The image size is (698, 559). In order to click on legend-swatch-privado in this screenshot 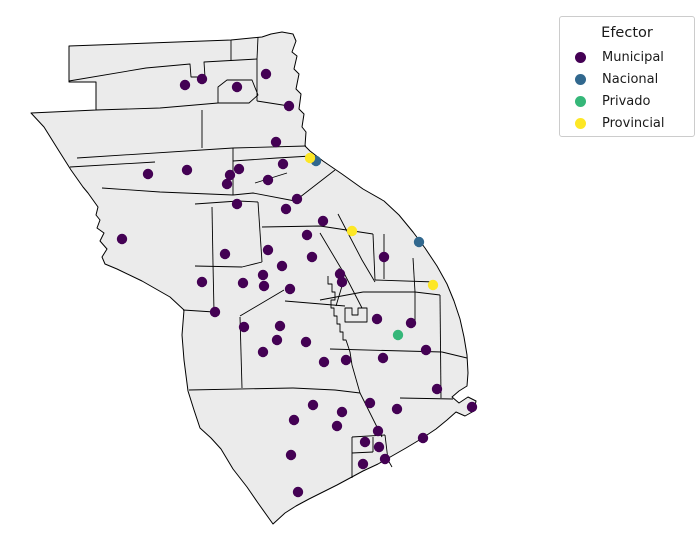, I will do `click(580, 101)`.